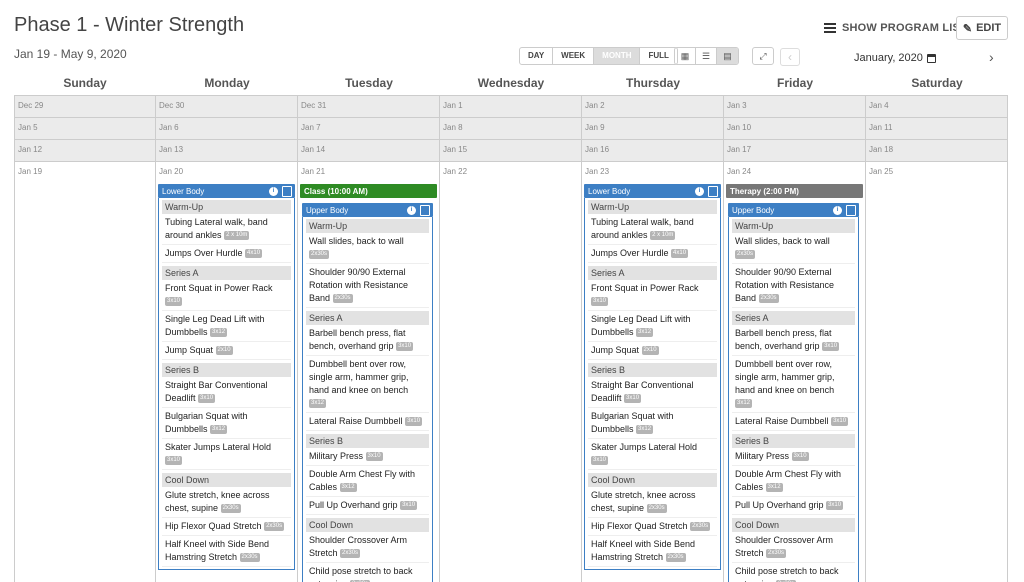  What do you see at coordinates (763, 56) in the screenshot?
I see `expand-icon: ⤢` at bounding box center [763, 56].